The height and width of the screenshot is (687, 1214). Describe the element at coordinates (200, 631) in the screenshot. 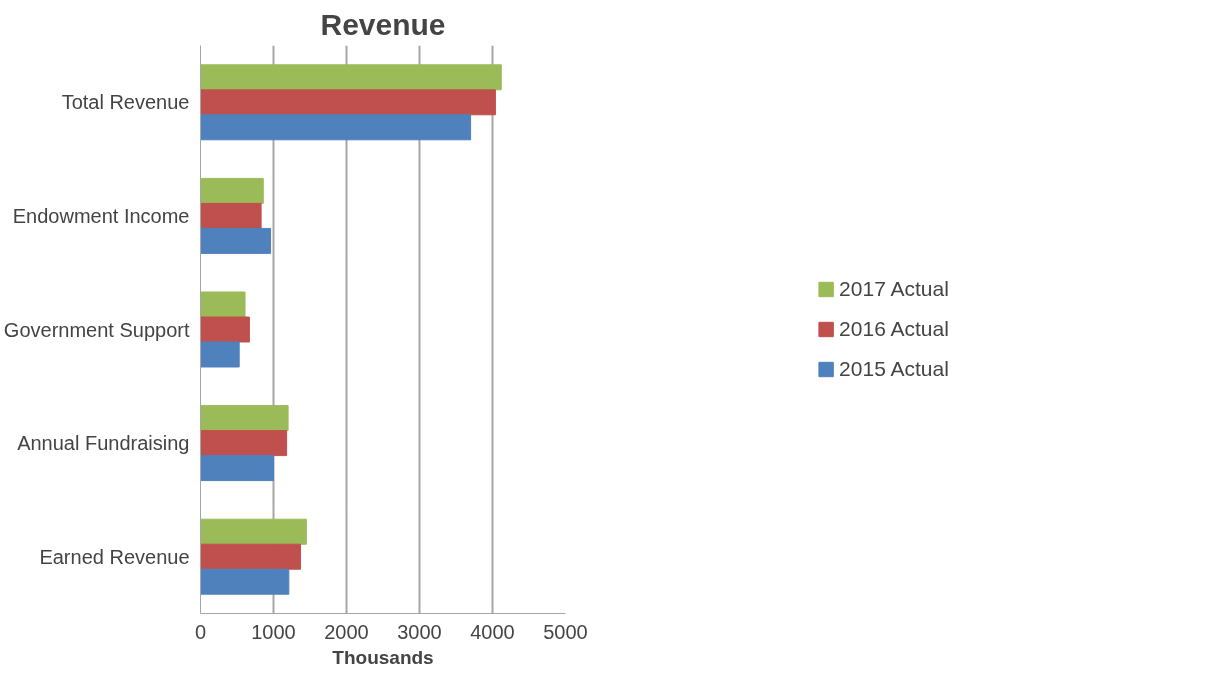

I see `x-tick-label: 0` at that location.